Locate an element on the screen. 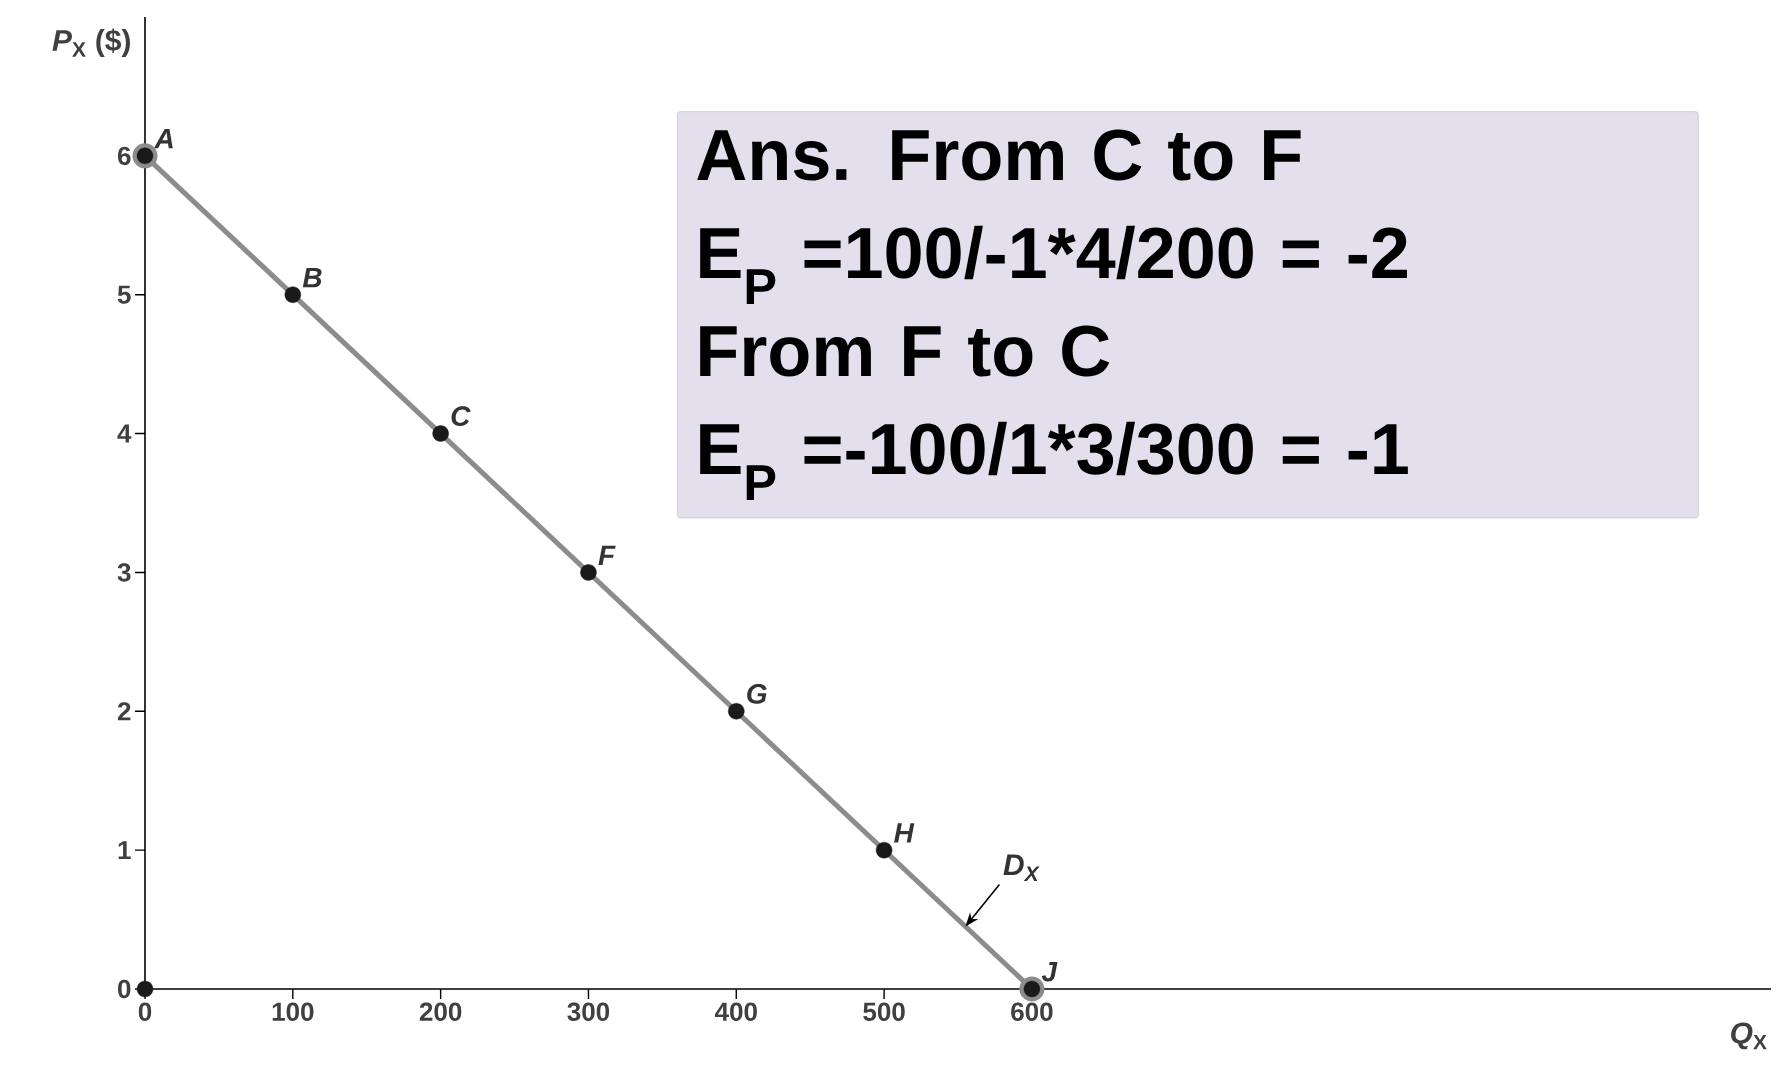 This screenshot has height=1071, width=1790. x-tick-label: 500 is located at coordinates (884, 1011).